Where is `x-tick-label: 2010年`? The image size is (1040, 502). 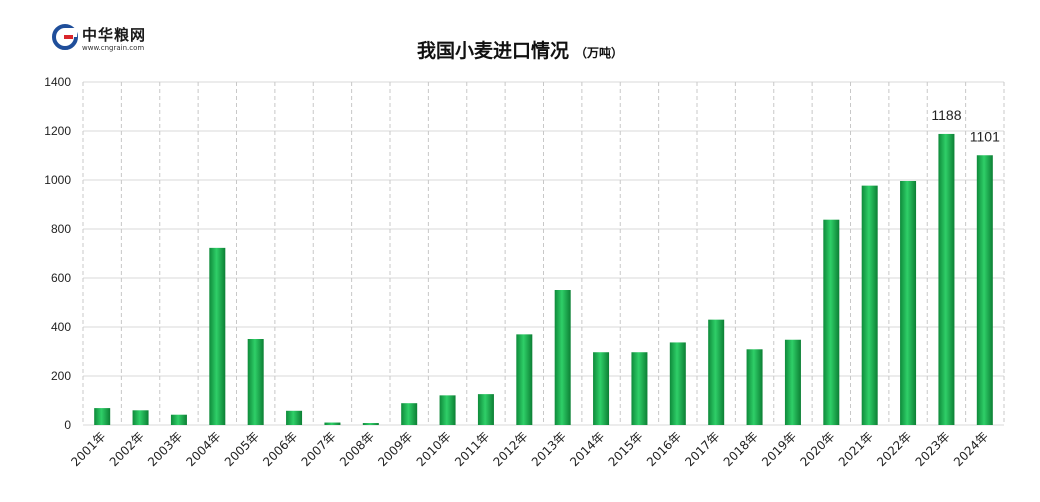 x-tick-label: 2010年 is located at coordinates (434, 449).